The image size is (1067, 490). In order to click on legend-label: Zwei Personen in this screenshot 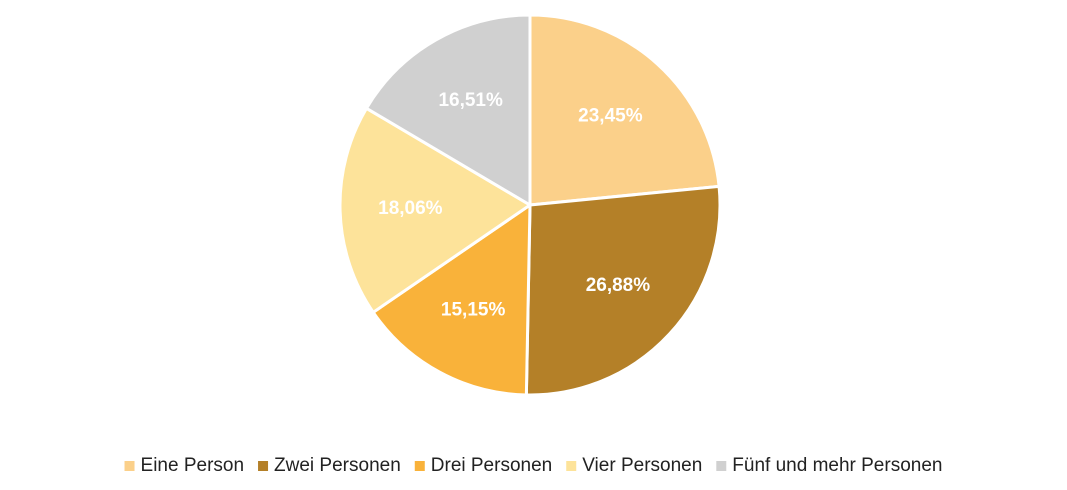, I will do `click(337, 465)`.